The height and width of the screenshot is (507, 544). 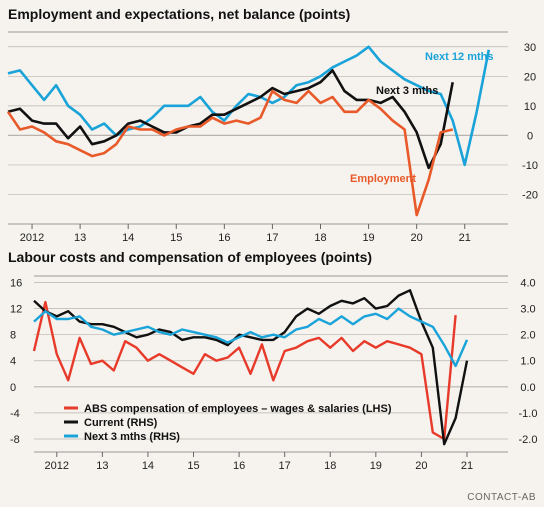 I want to click on y-tick-label-right: 0.0, so click(x=527, y=388).